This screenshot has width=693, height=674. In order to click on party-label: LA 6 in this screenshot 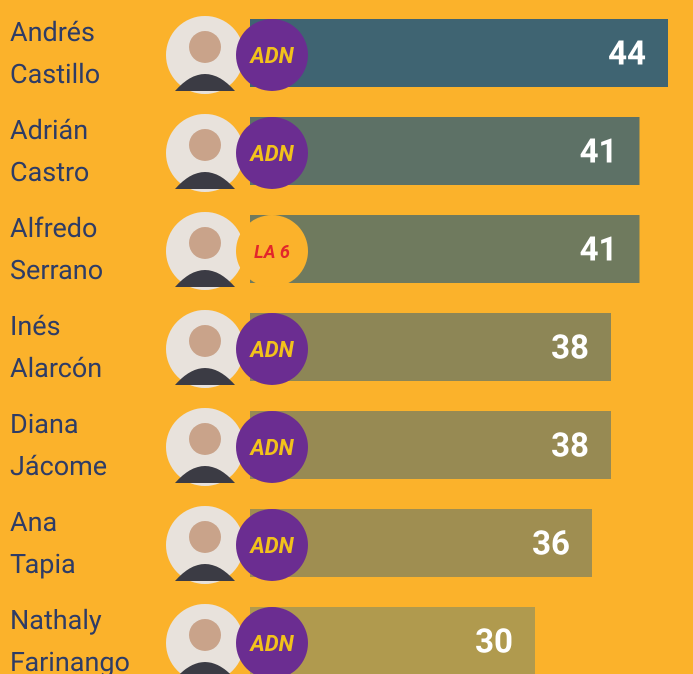, I will do `click(272, 252)`.